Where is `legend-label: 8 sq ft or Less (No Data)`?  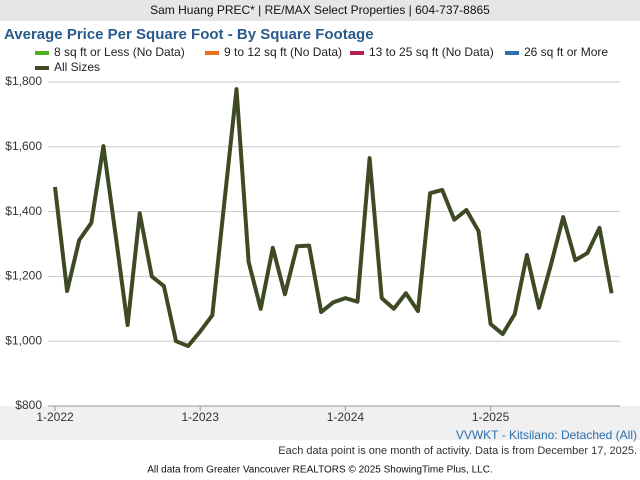
legend-label: 8 sq ft or Less (No Data) is located at coordinates (119, 52).